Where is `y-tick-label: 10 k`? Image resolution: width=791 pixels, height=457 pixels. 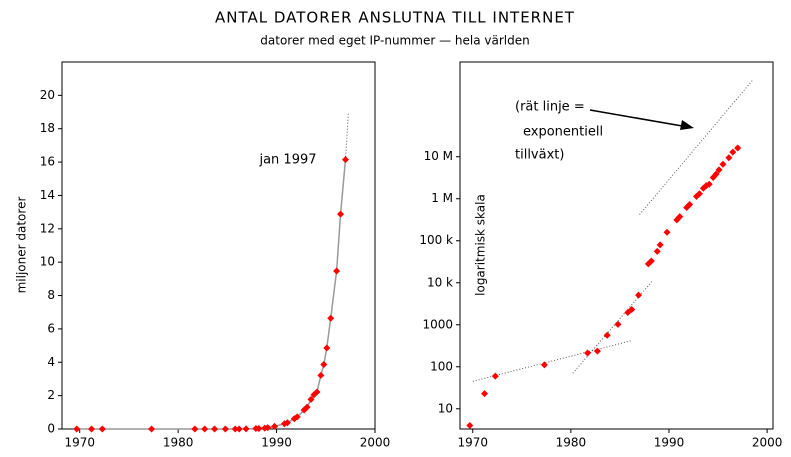
y-tick-label: 10 k is located at coordinates (440, 282).